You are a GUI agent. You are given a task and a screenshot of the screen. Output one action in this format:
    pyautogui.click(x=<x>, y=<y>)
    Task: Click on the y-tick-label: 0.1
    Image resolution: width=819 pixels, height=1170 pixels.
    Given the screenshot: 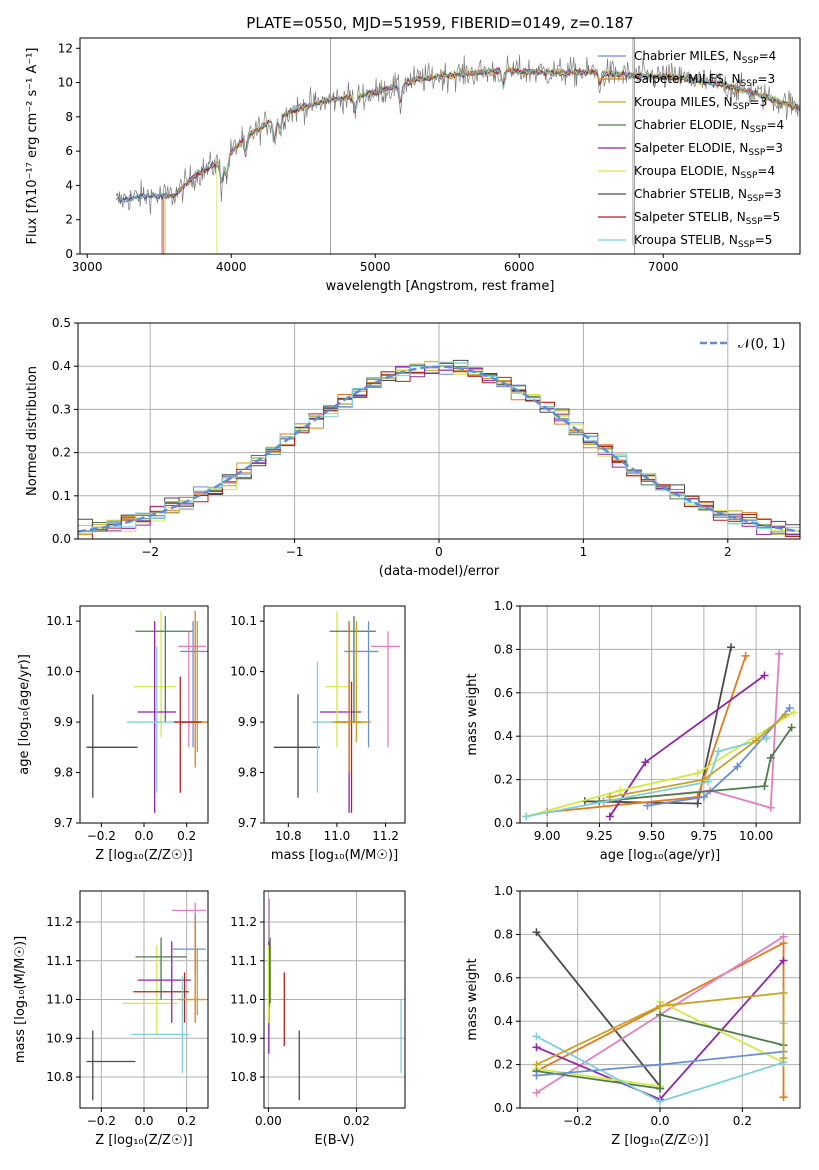 What is the action you would take?
    pyautogui.click(x=61, y=496)
    